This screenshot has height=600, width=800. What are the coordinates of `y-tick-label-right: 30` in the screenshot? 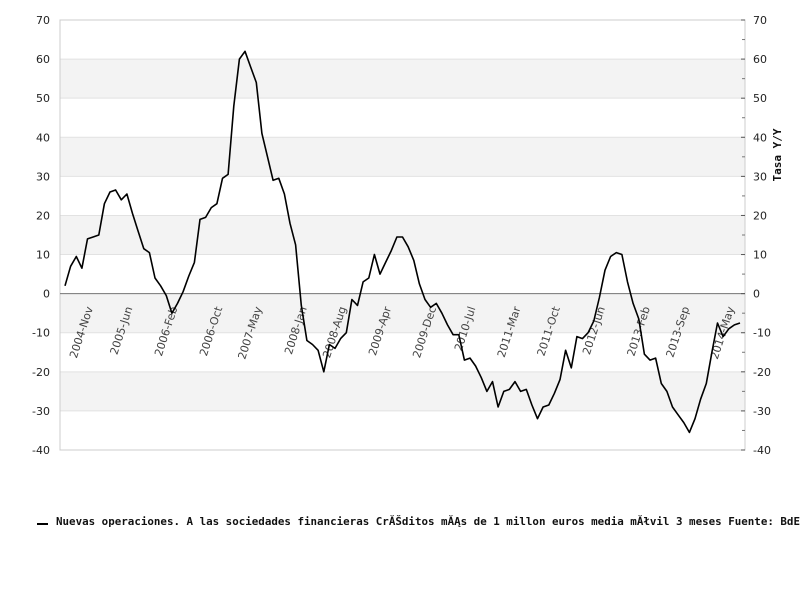 It's located at (760, 176).